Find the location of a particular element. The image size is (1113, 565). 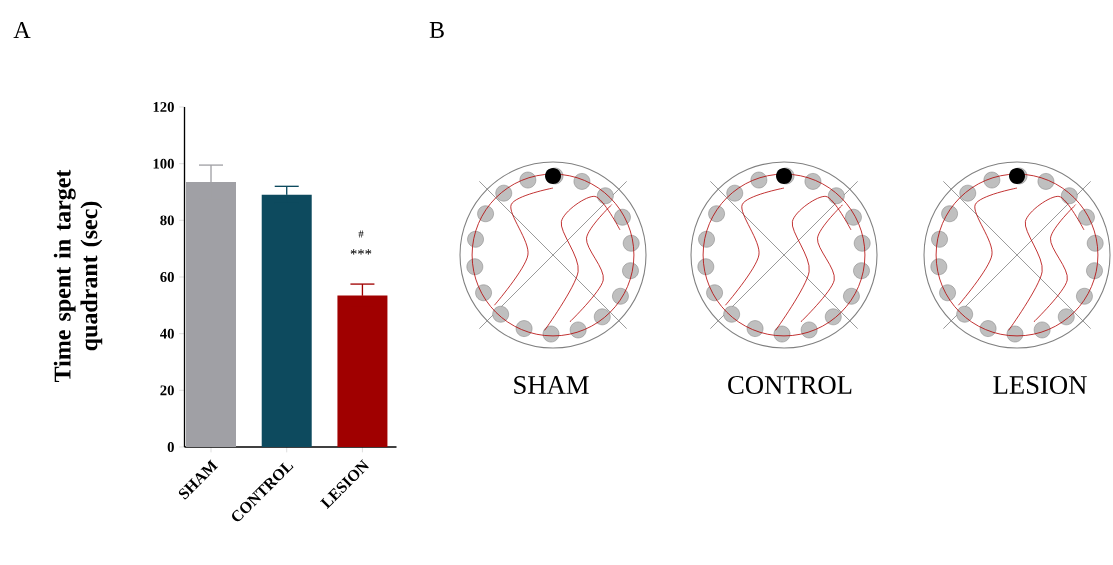

y-axis-title: Time spent in target quadrant (sec) is located at coordinates (78, 276).